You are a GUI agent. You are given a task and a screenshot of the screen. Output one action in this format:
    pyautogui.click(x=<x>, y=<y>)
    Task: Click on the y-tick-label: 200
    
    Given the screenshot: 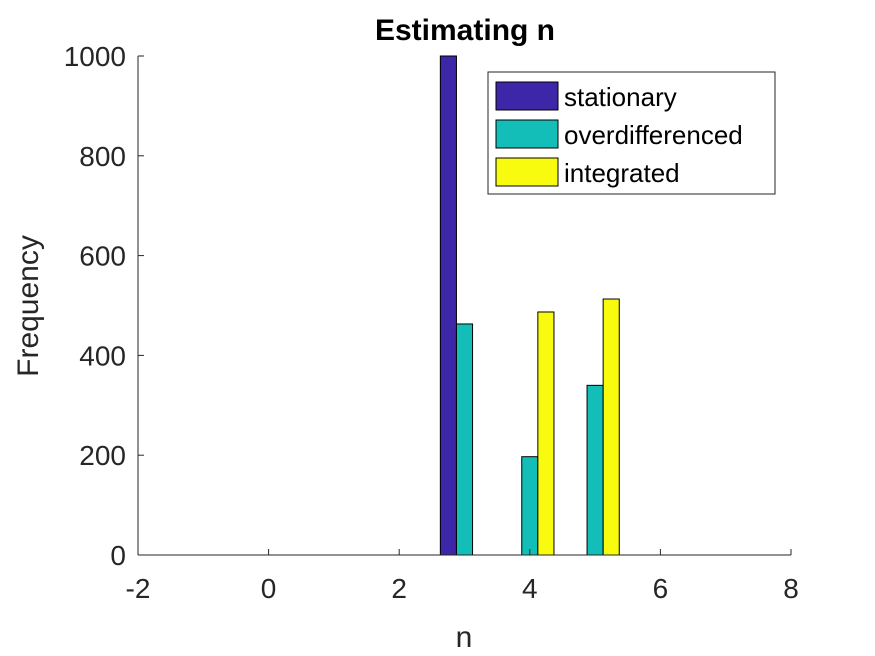 What is the action you would take?
    pyautogui.click(x=102, y=455)
    